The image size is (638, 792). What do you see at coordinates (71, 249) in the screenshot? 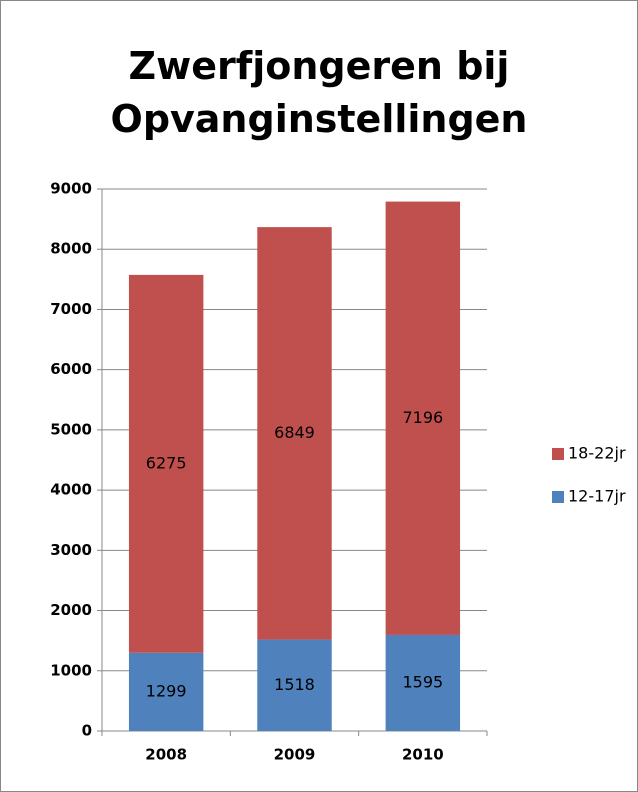
I see `y-tick-label: 8000` at bounding box center [71, 249].